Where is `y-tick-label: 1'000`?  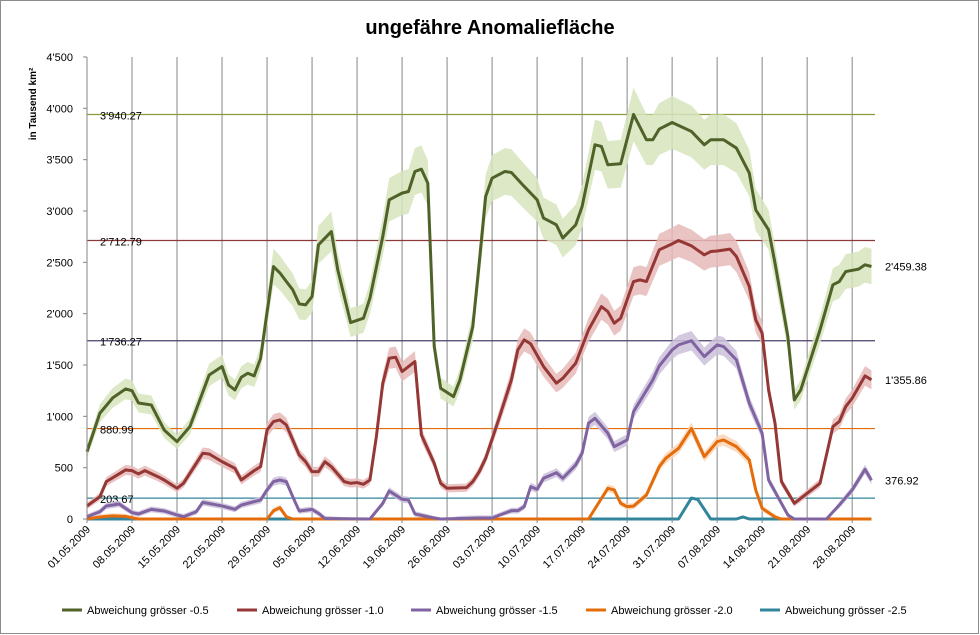
y-tick-label: 1'000 is located at coordinates (59, 417).